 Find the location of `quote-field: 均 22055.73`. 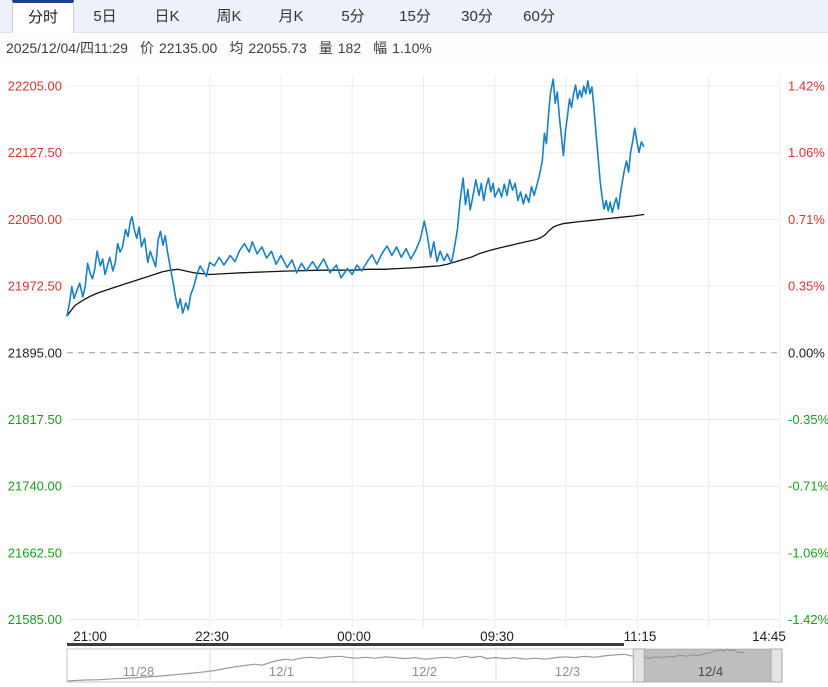

quote-field: 均 22055.73 is located at coordinates (267, 48).